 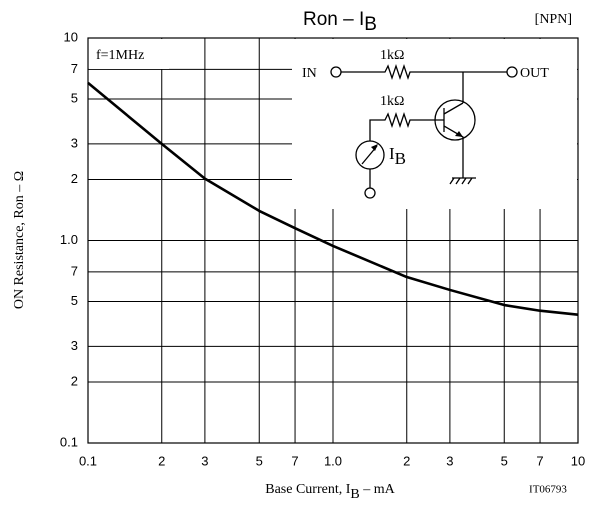 What do you see at coordinates (370, 24) in the screenshot?
I see `title-sub: B` at bounding box center [370, 24].